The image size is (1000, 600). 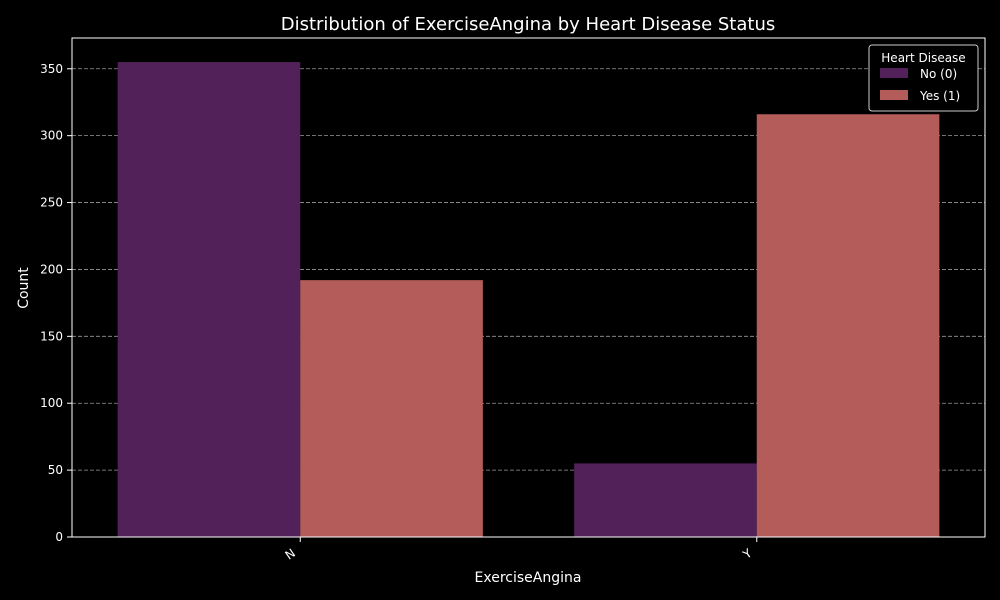 What do you see at coordinates (939, 96) in the screenshot?
I see `legend-label-1: Yes (1)` at bounding box center [939, 96].